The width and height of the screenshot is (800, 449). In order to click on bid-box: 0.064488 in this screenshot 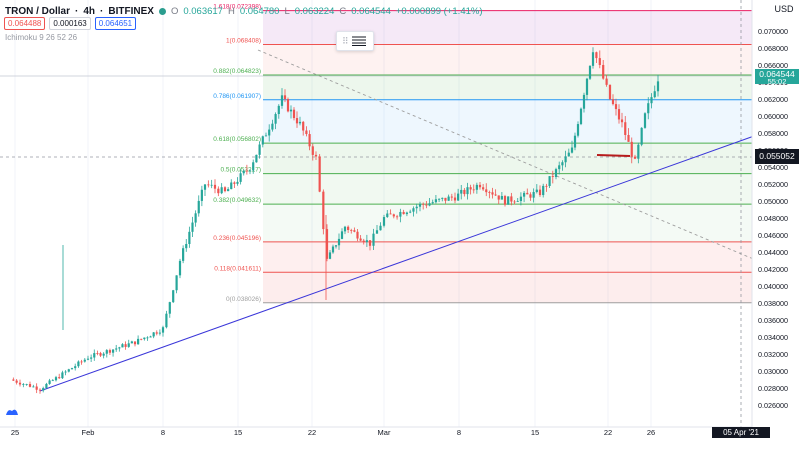, I will do `click(25, 23)`.